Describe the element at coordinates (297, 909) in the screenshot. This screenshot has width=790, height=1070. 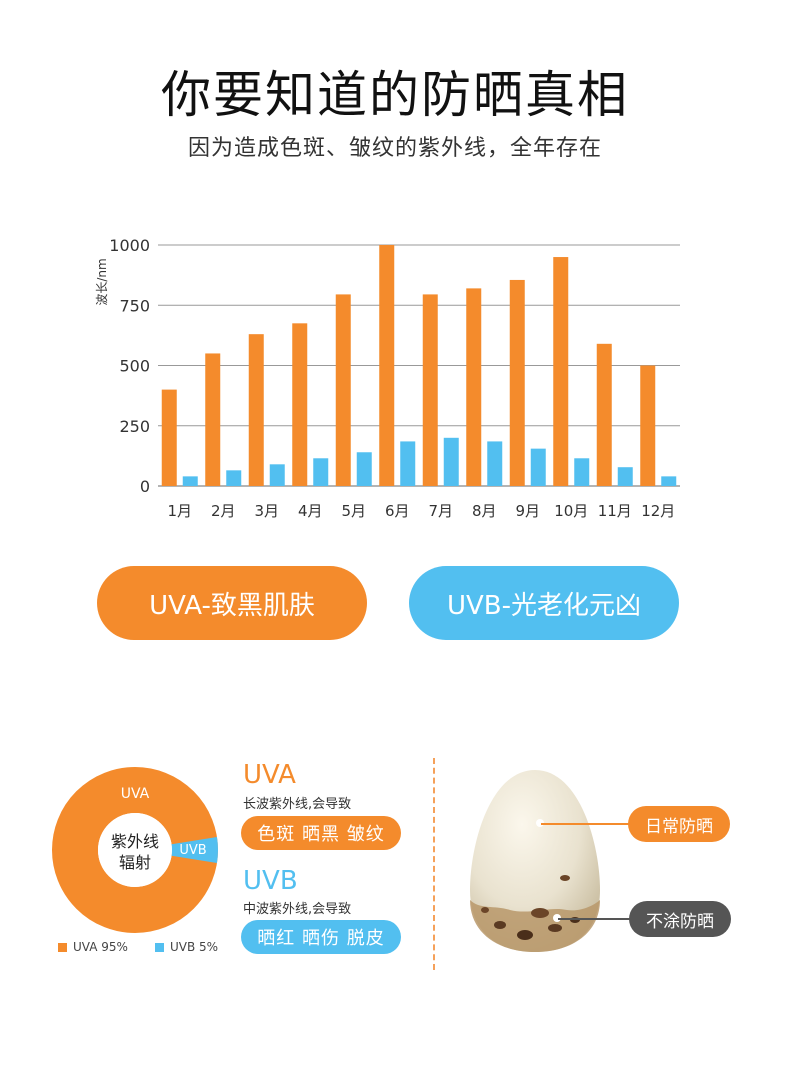
I see `uvb-description: 中波紫外线,会导致` at that location.